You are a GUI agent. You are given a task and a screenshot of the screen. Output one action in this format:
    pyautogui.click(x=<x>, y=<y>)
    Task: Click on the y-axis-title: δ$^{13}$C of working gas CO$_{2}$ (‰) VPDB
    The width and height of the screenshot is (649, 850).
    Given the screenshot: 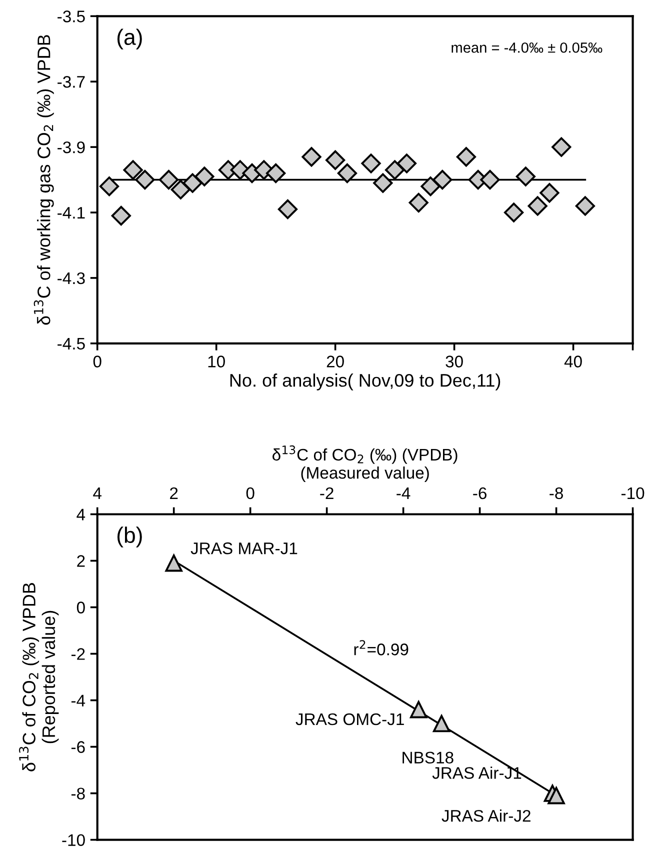 What is the action you would take?
    pyautogui.click(x=44, y=180)
    